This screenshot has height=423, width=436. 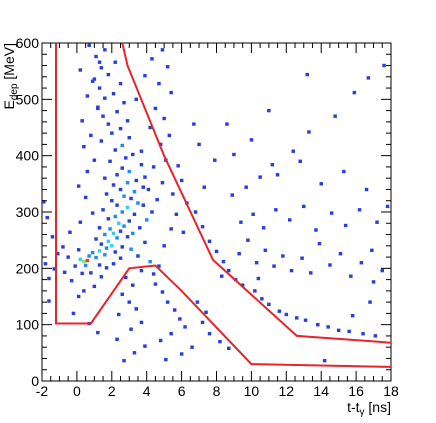 What do you see at coordinates (77, 391) in the screenshot?
I see `x-tick-label: 0` at bounding box center [77, 391].